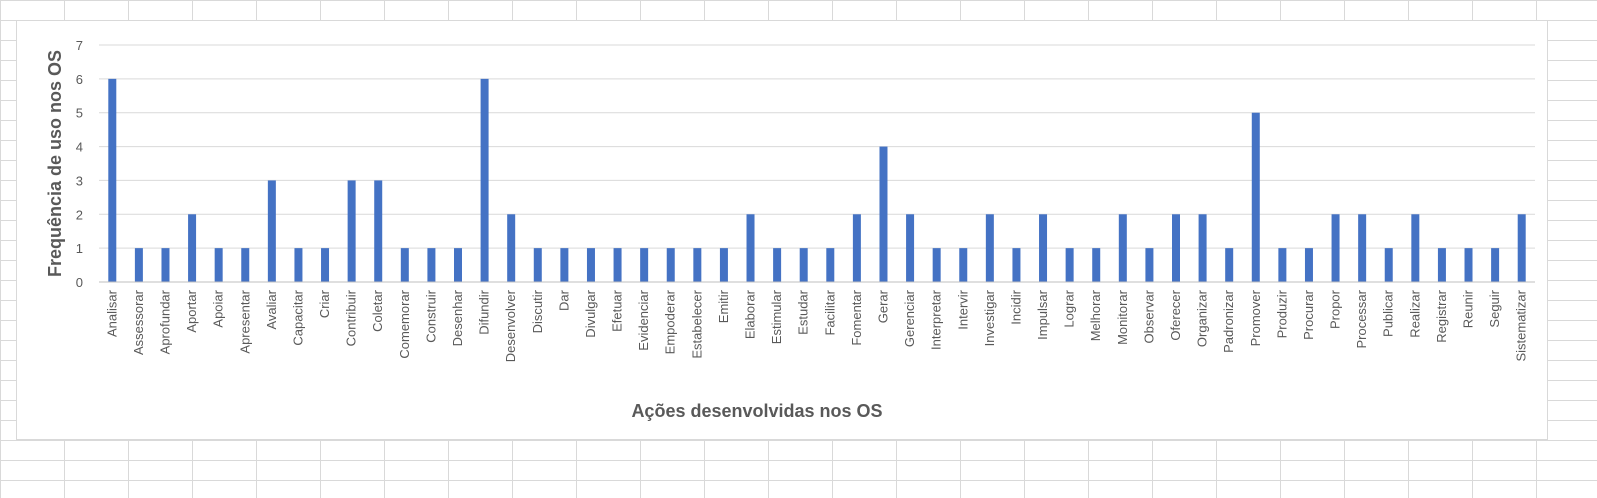 The height and width of the screenshot is (498, 1597). I want to click on x-category-label: Desenvolver, so click(510, 325).